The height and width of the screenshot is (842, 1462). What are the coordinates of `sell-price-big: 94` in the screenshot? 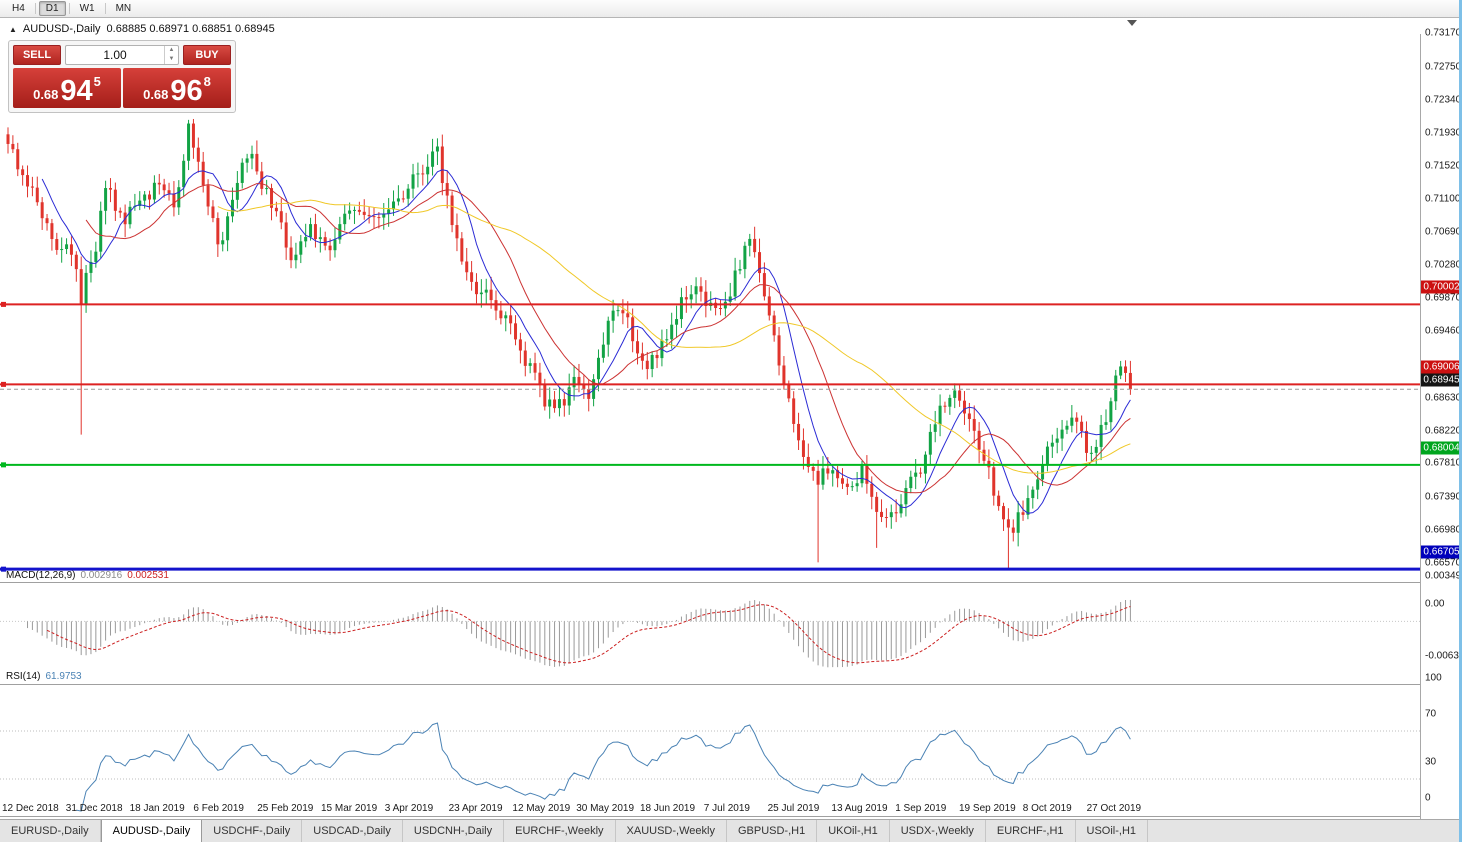 It's located at (76, 91).